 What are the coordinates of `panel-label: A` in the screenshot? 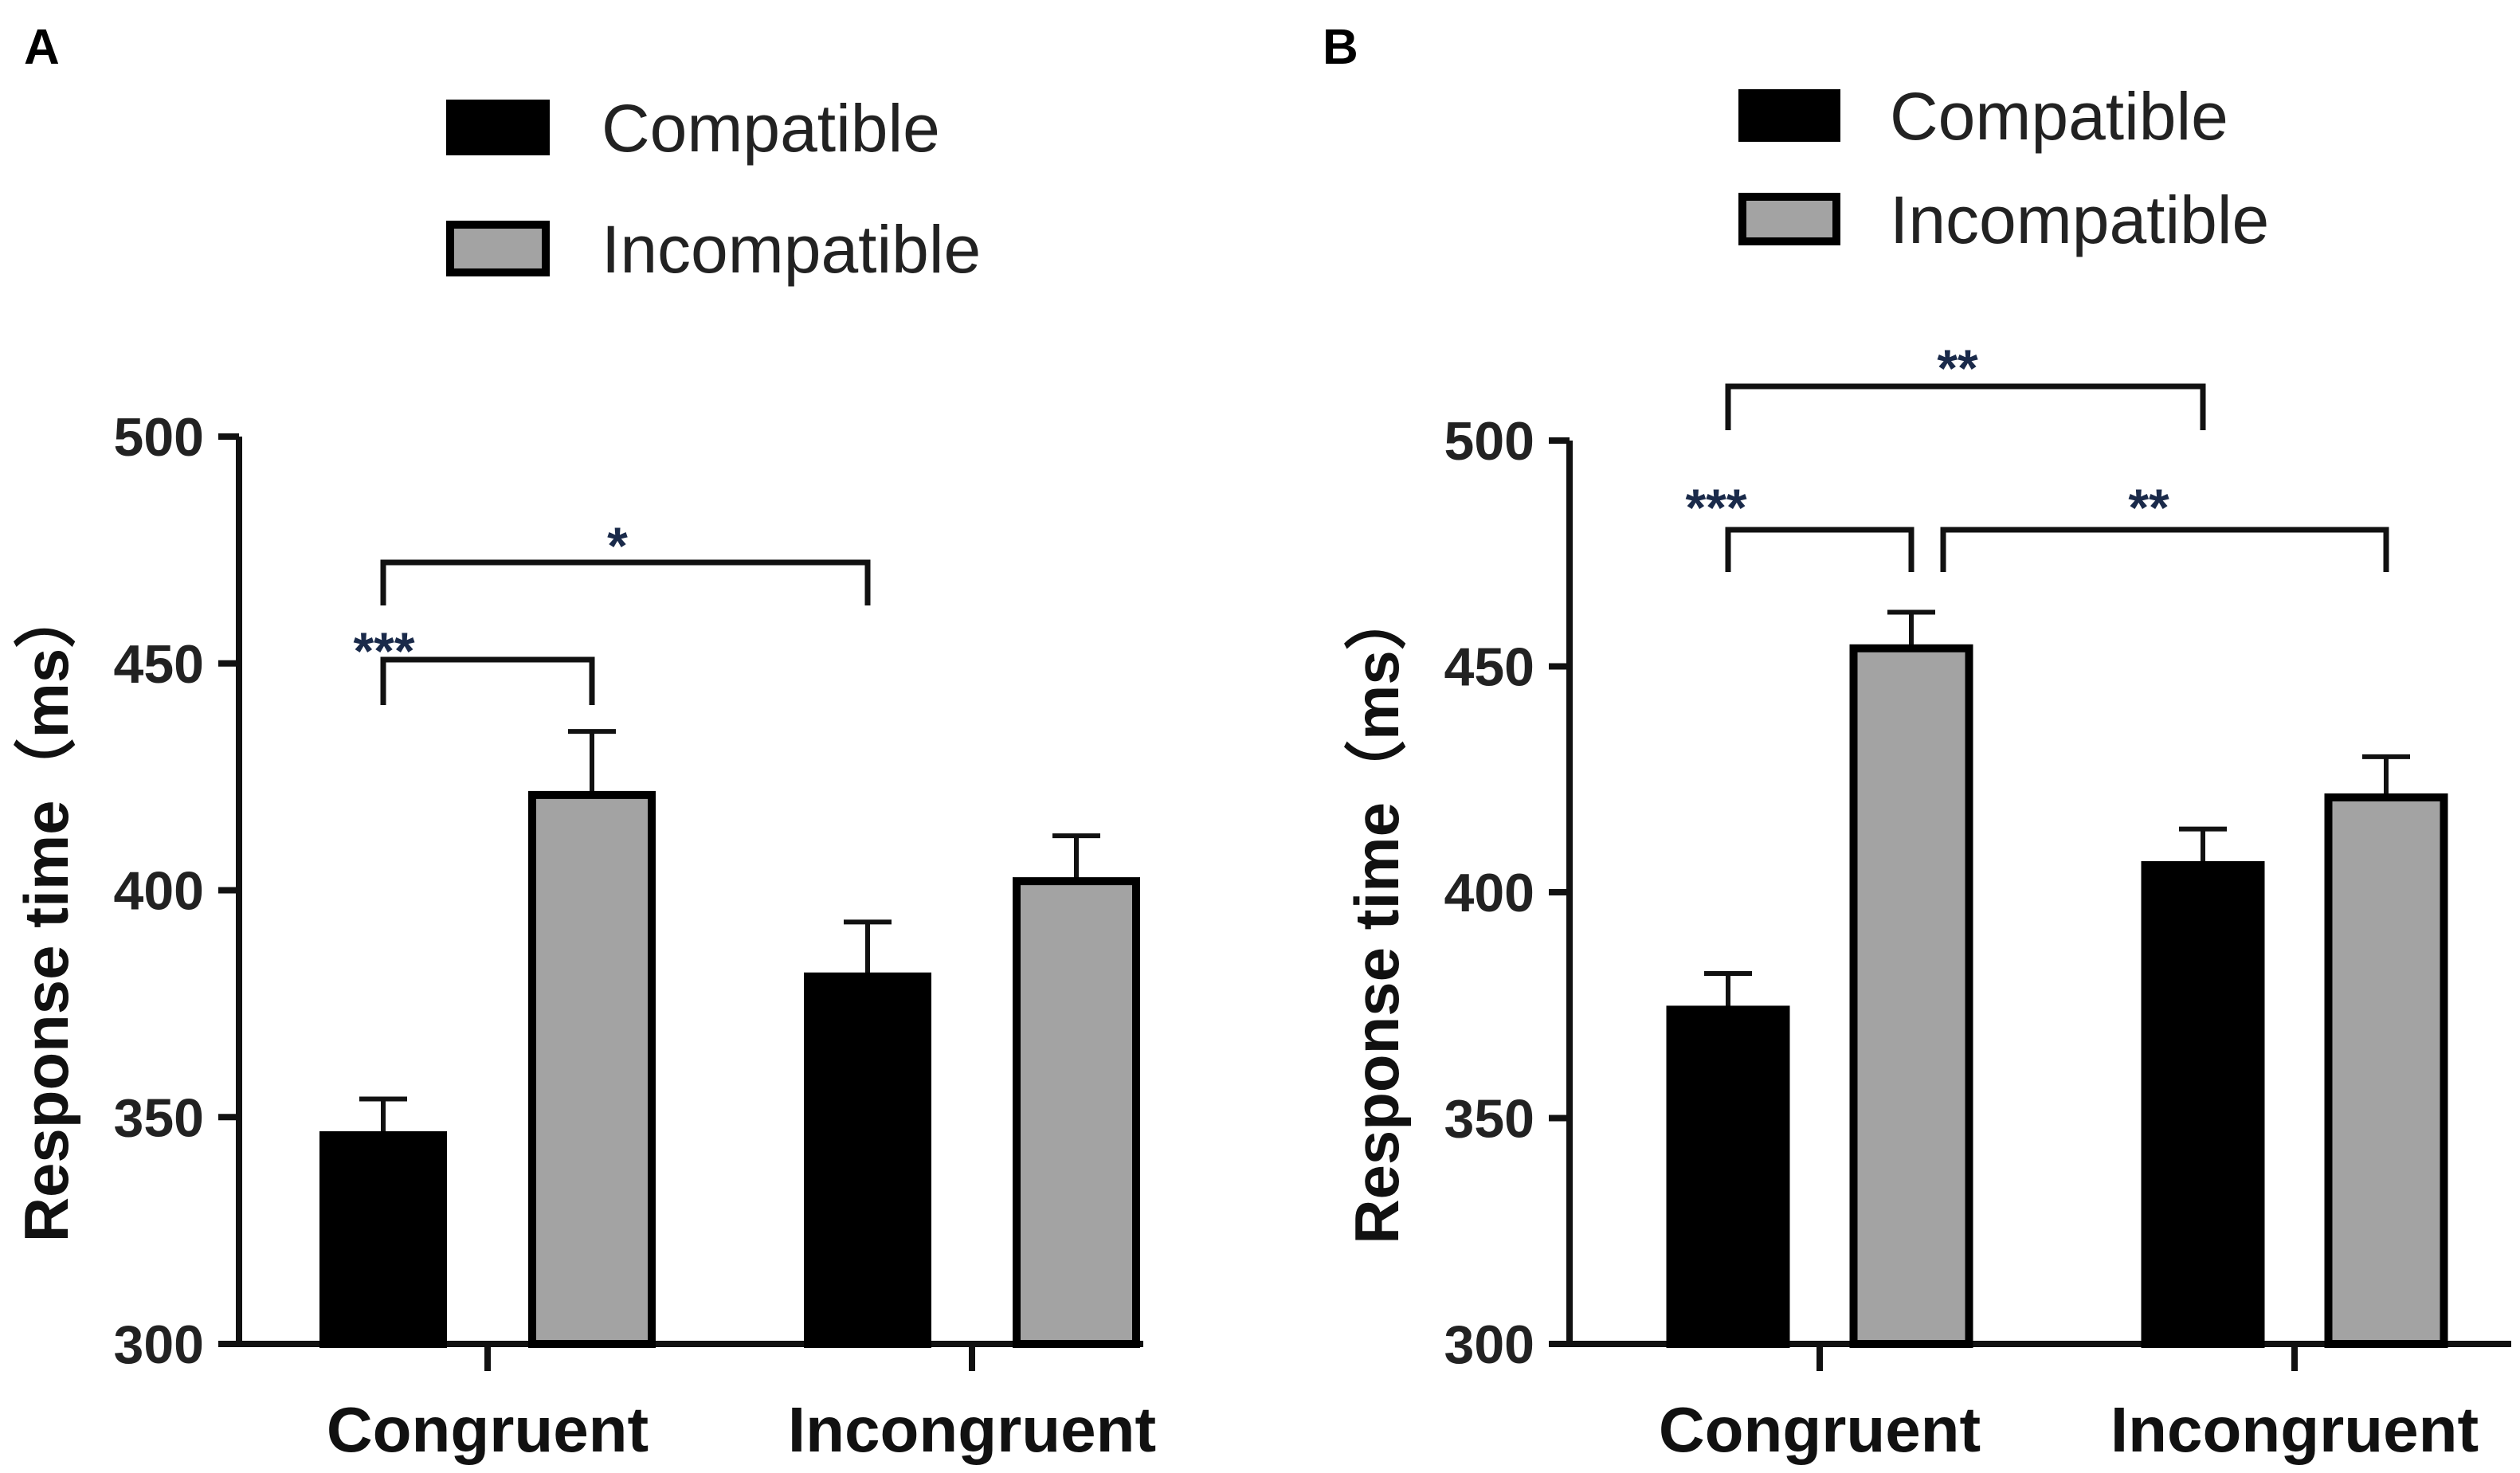 It's located at (42, 47).